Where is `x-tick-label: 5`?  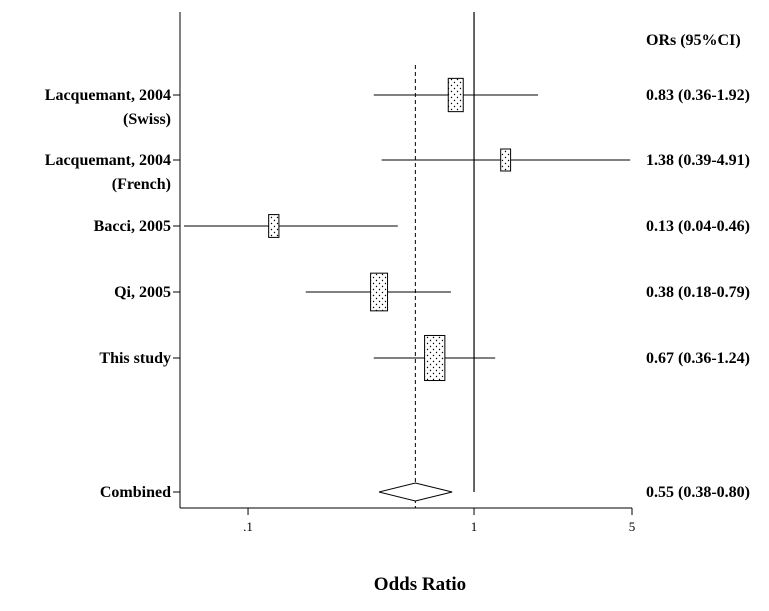 x-tick-label: 5 is located at coordinates (632, 526).